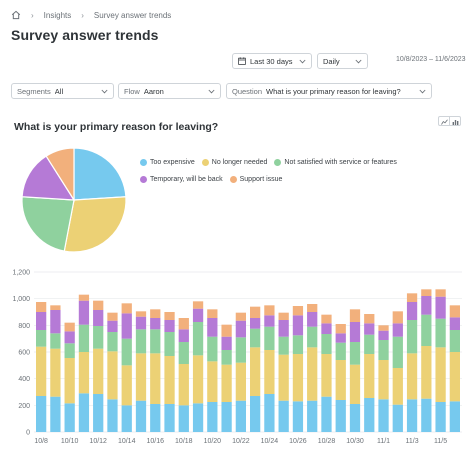 This screenshot has height=456, width=474. What do you see at coordinates (62, 91) in the screenshot?
I see `segments-select: Segments All` at bounding box center [62, 91].